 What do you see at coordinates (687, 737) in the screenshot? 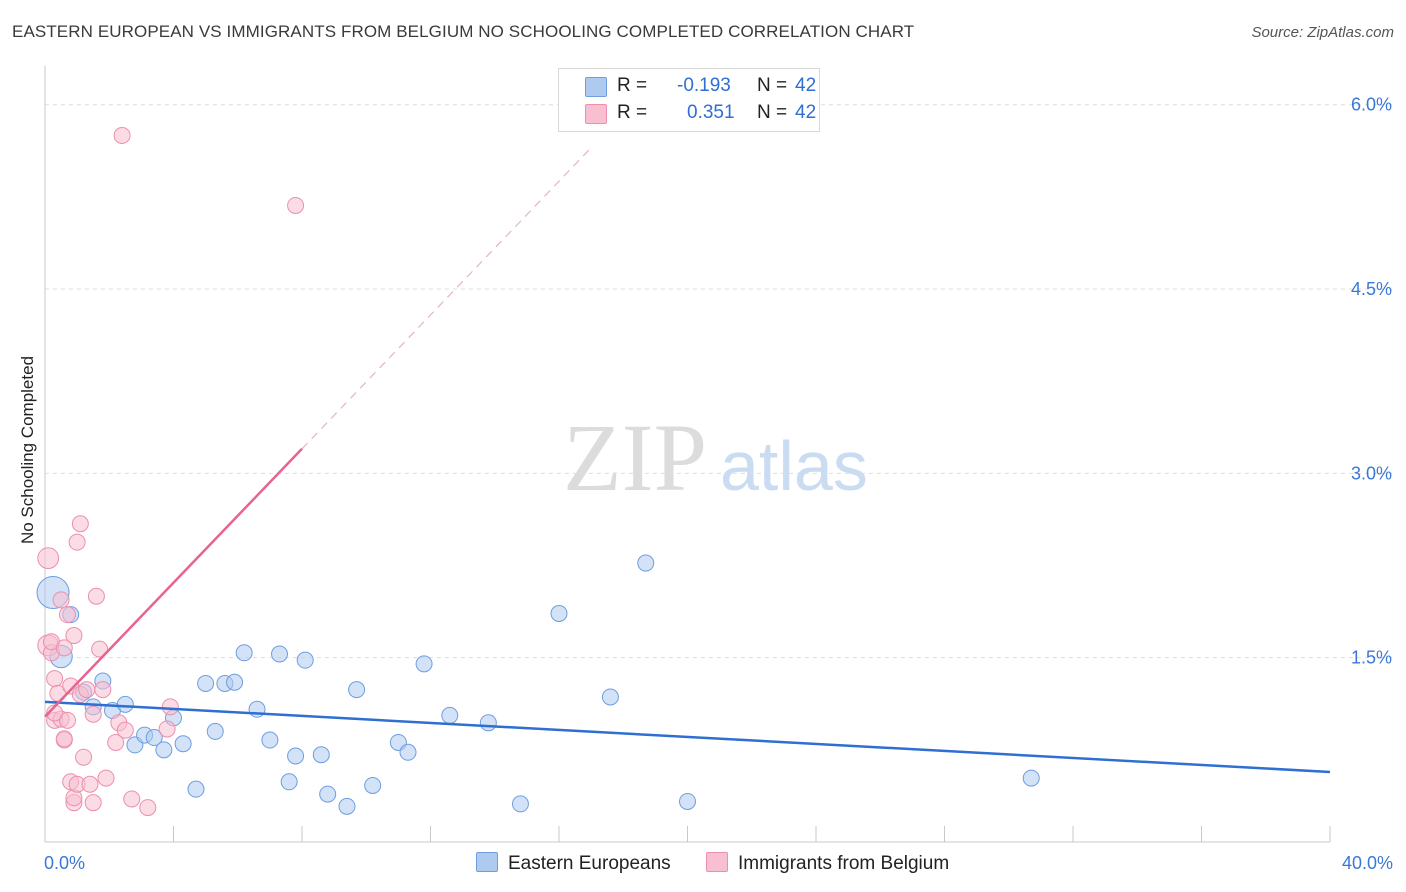
I see `eastern-european-trend-line` at bounding box center [687, 737].